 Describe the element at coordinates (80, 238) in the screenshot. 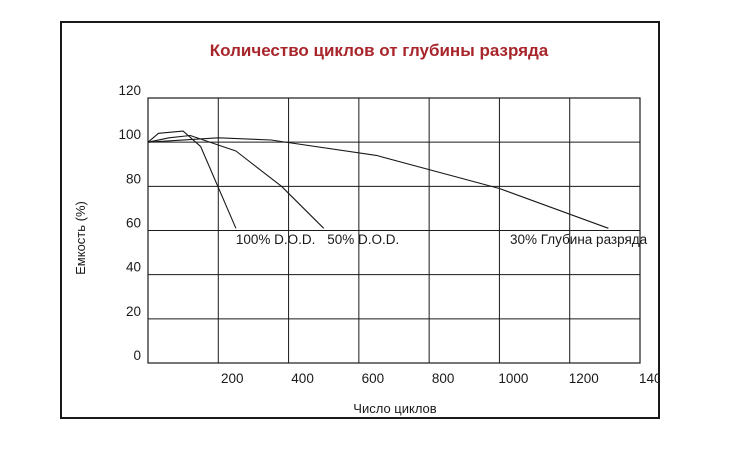

I see `y-axis-label: Емкость (%)` at that location.